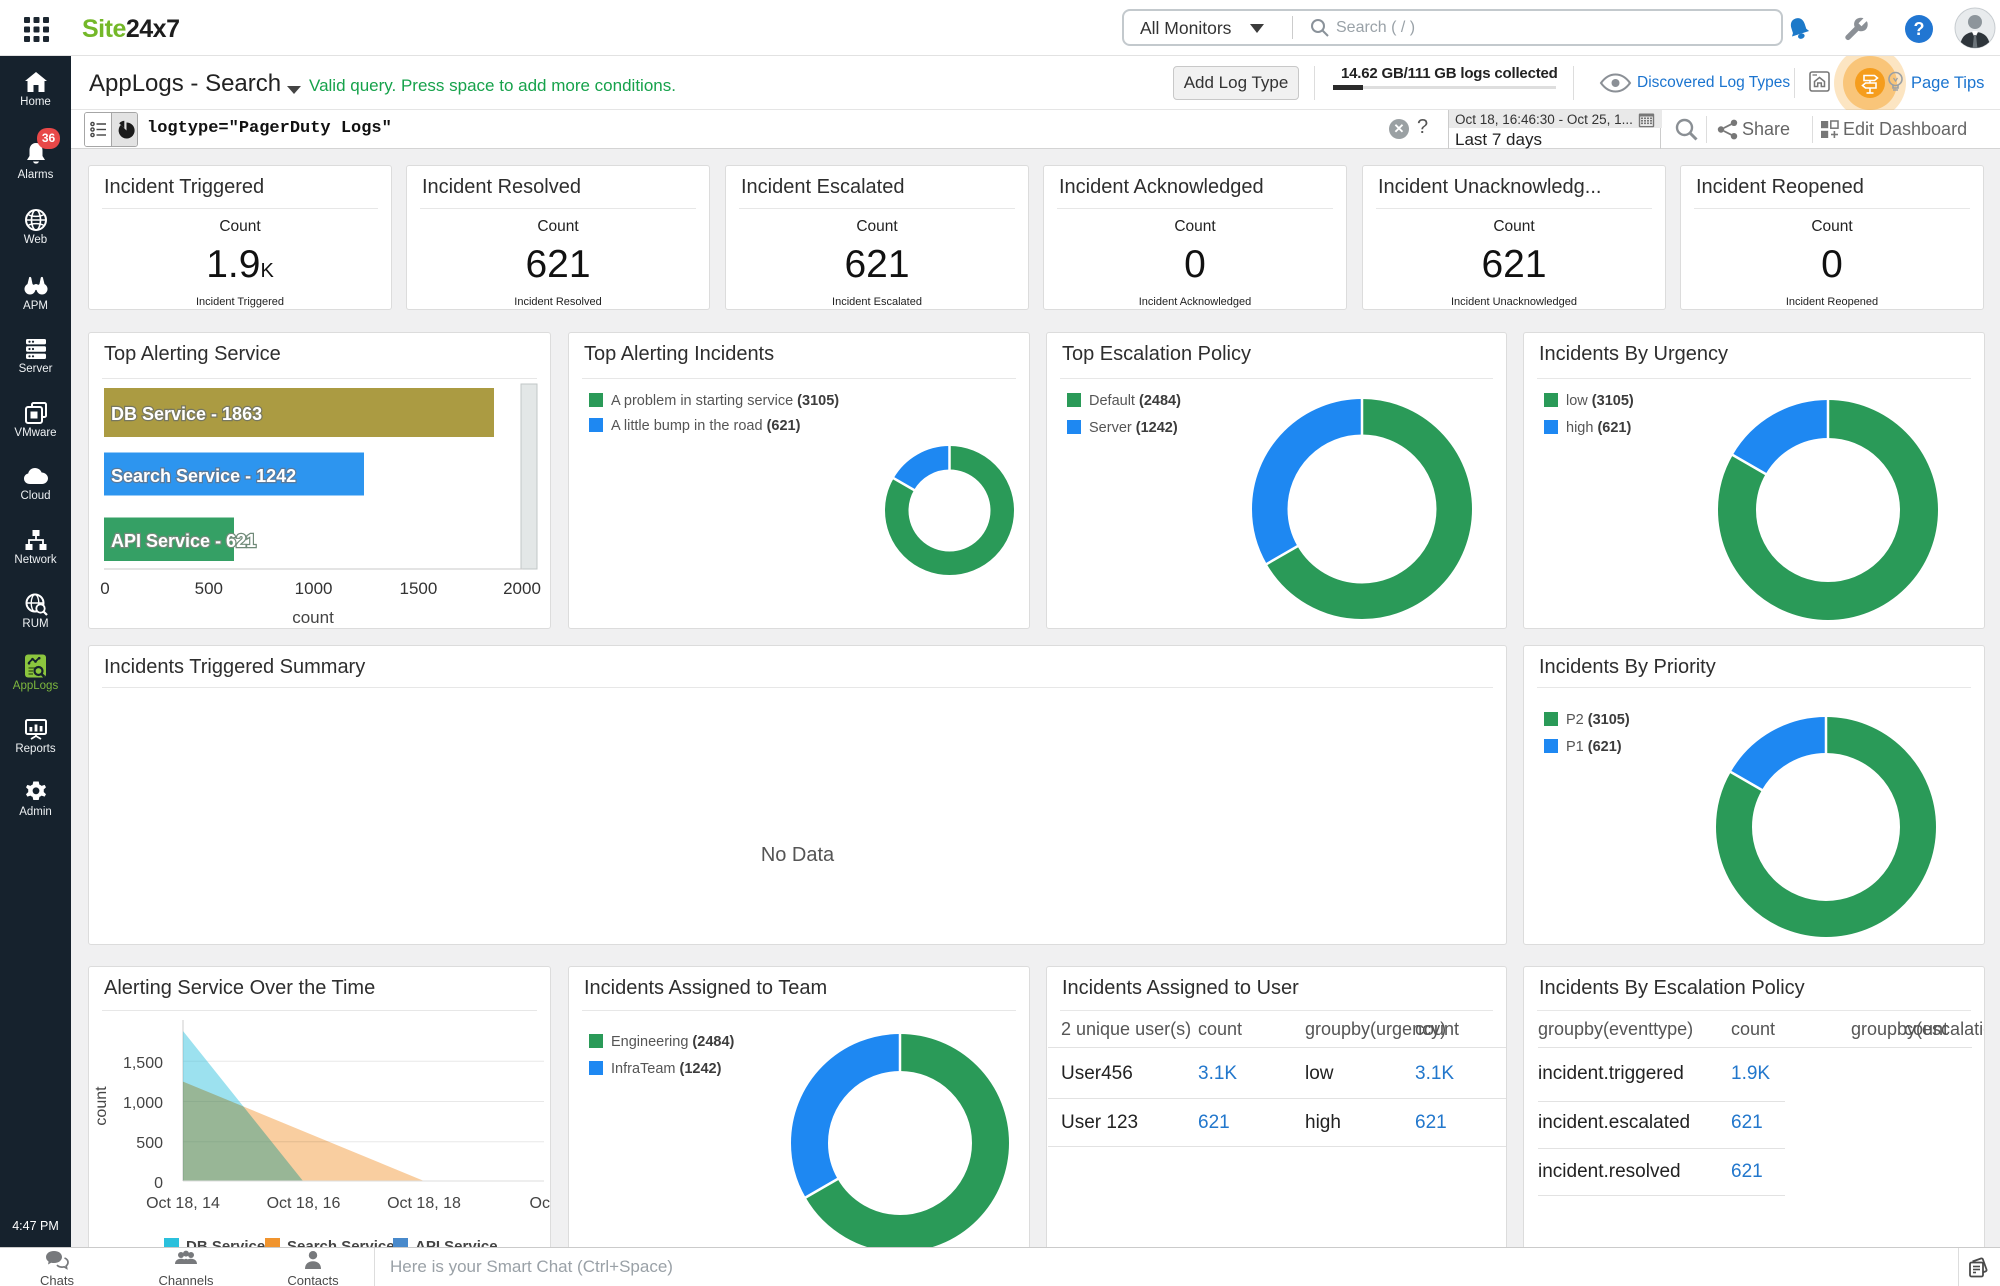 The image size is (2000, 1286). I want to click on svg-text: 1000, so click(314, 588).